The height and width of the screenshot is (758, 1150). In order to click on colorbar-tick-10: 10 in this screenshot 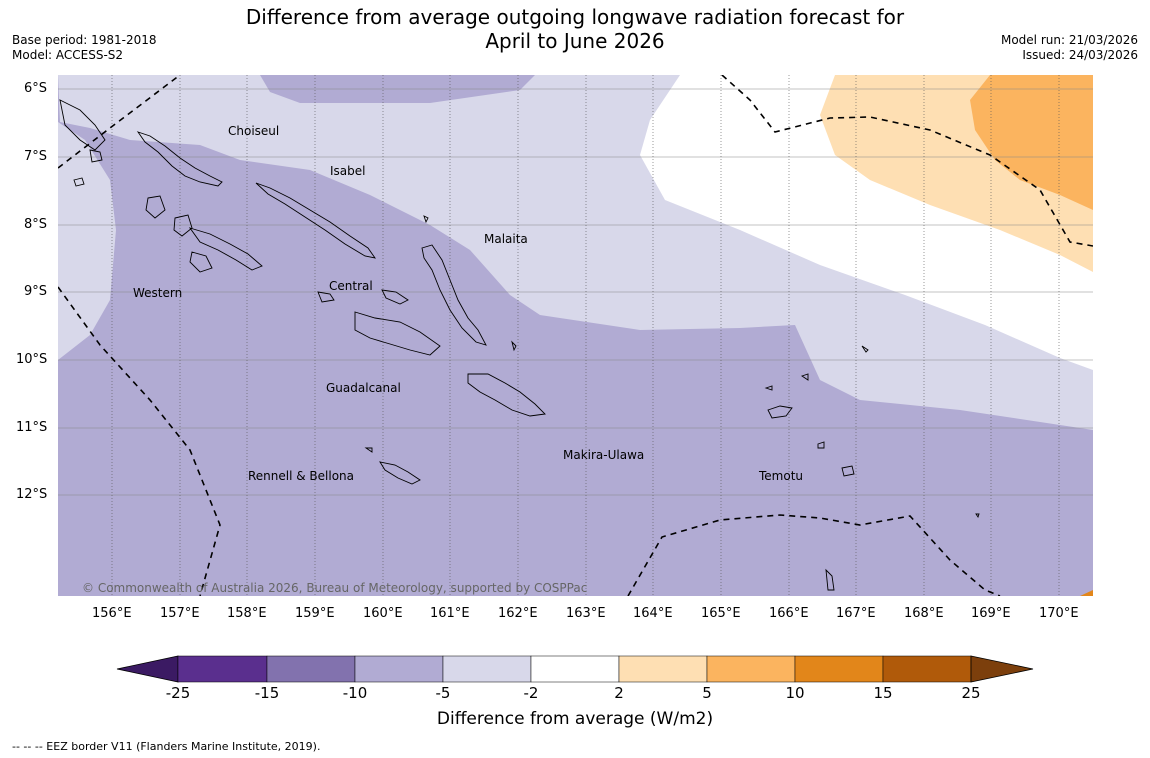, I will do `click(795, 693)`.